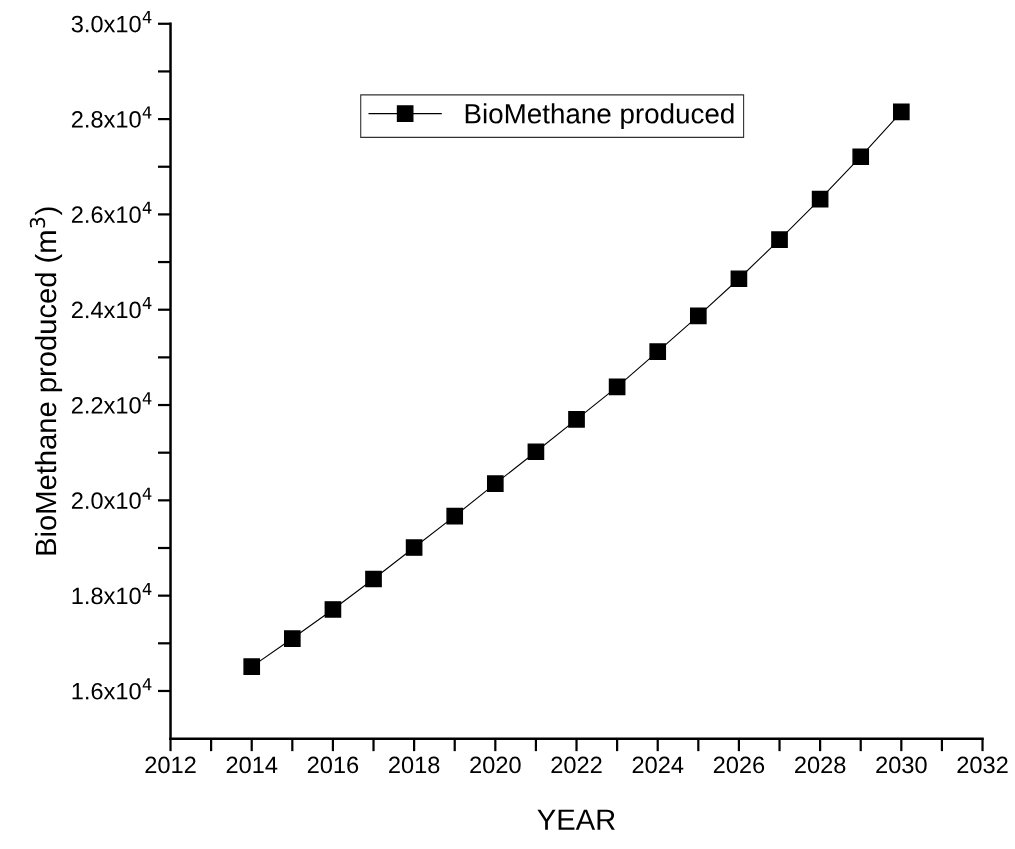  What do you see at coordinates (111, 403) in the screenshot?
I see `y-tick-label: 2.2x10$^{4}$` at bounding box center [111, 403].